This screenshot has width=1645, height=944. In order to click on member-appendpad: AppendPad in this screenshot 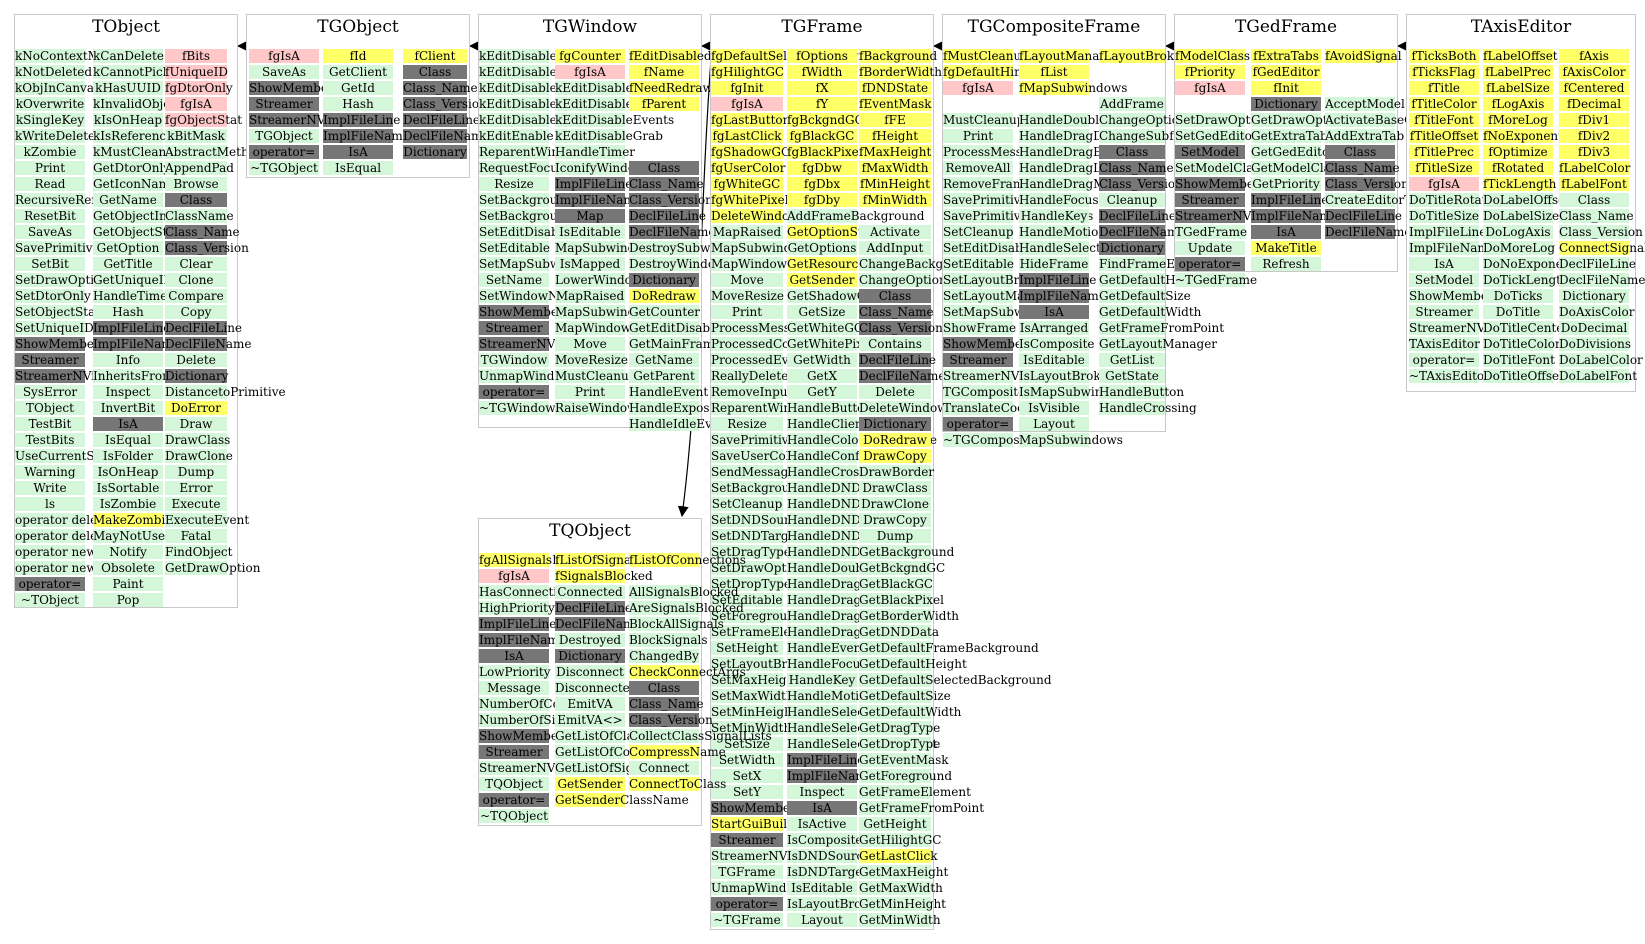, I will do `click(199, 168)`.